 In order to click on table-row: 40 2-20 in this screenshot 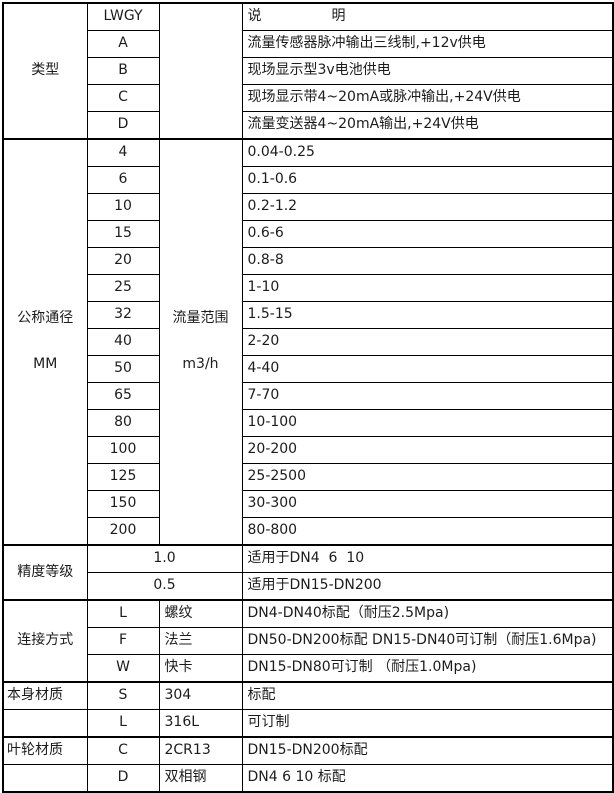, I will do `click(308, 342)`.